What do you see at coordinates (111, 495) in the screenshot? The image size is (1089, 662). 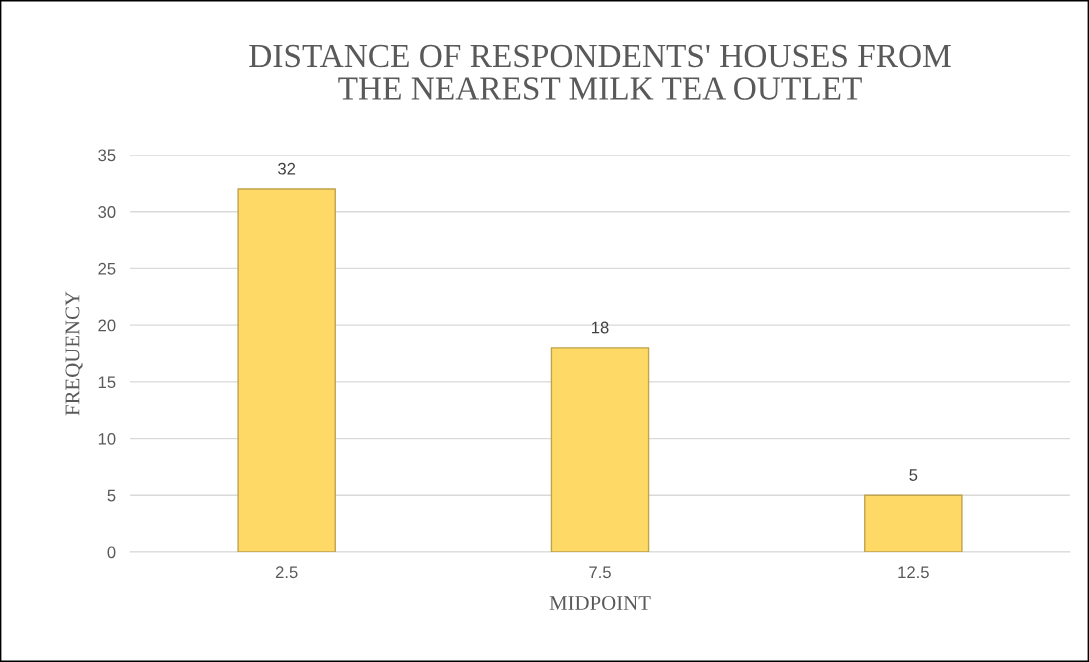 I see `y-tick-label: 5` at bounding box center [111, 495].